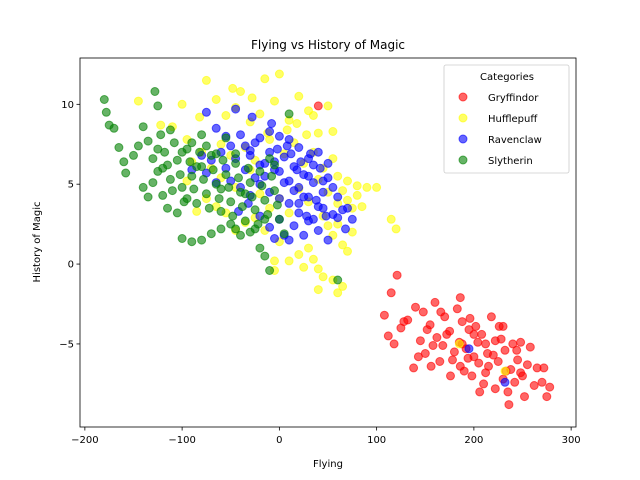 The width and height of the screenshot is (640, 480). What do you see at coordinates (463, 139) in the screenshot?
I see `legend-marker-ravenclaw` at bounding box center [463, 139].